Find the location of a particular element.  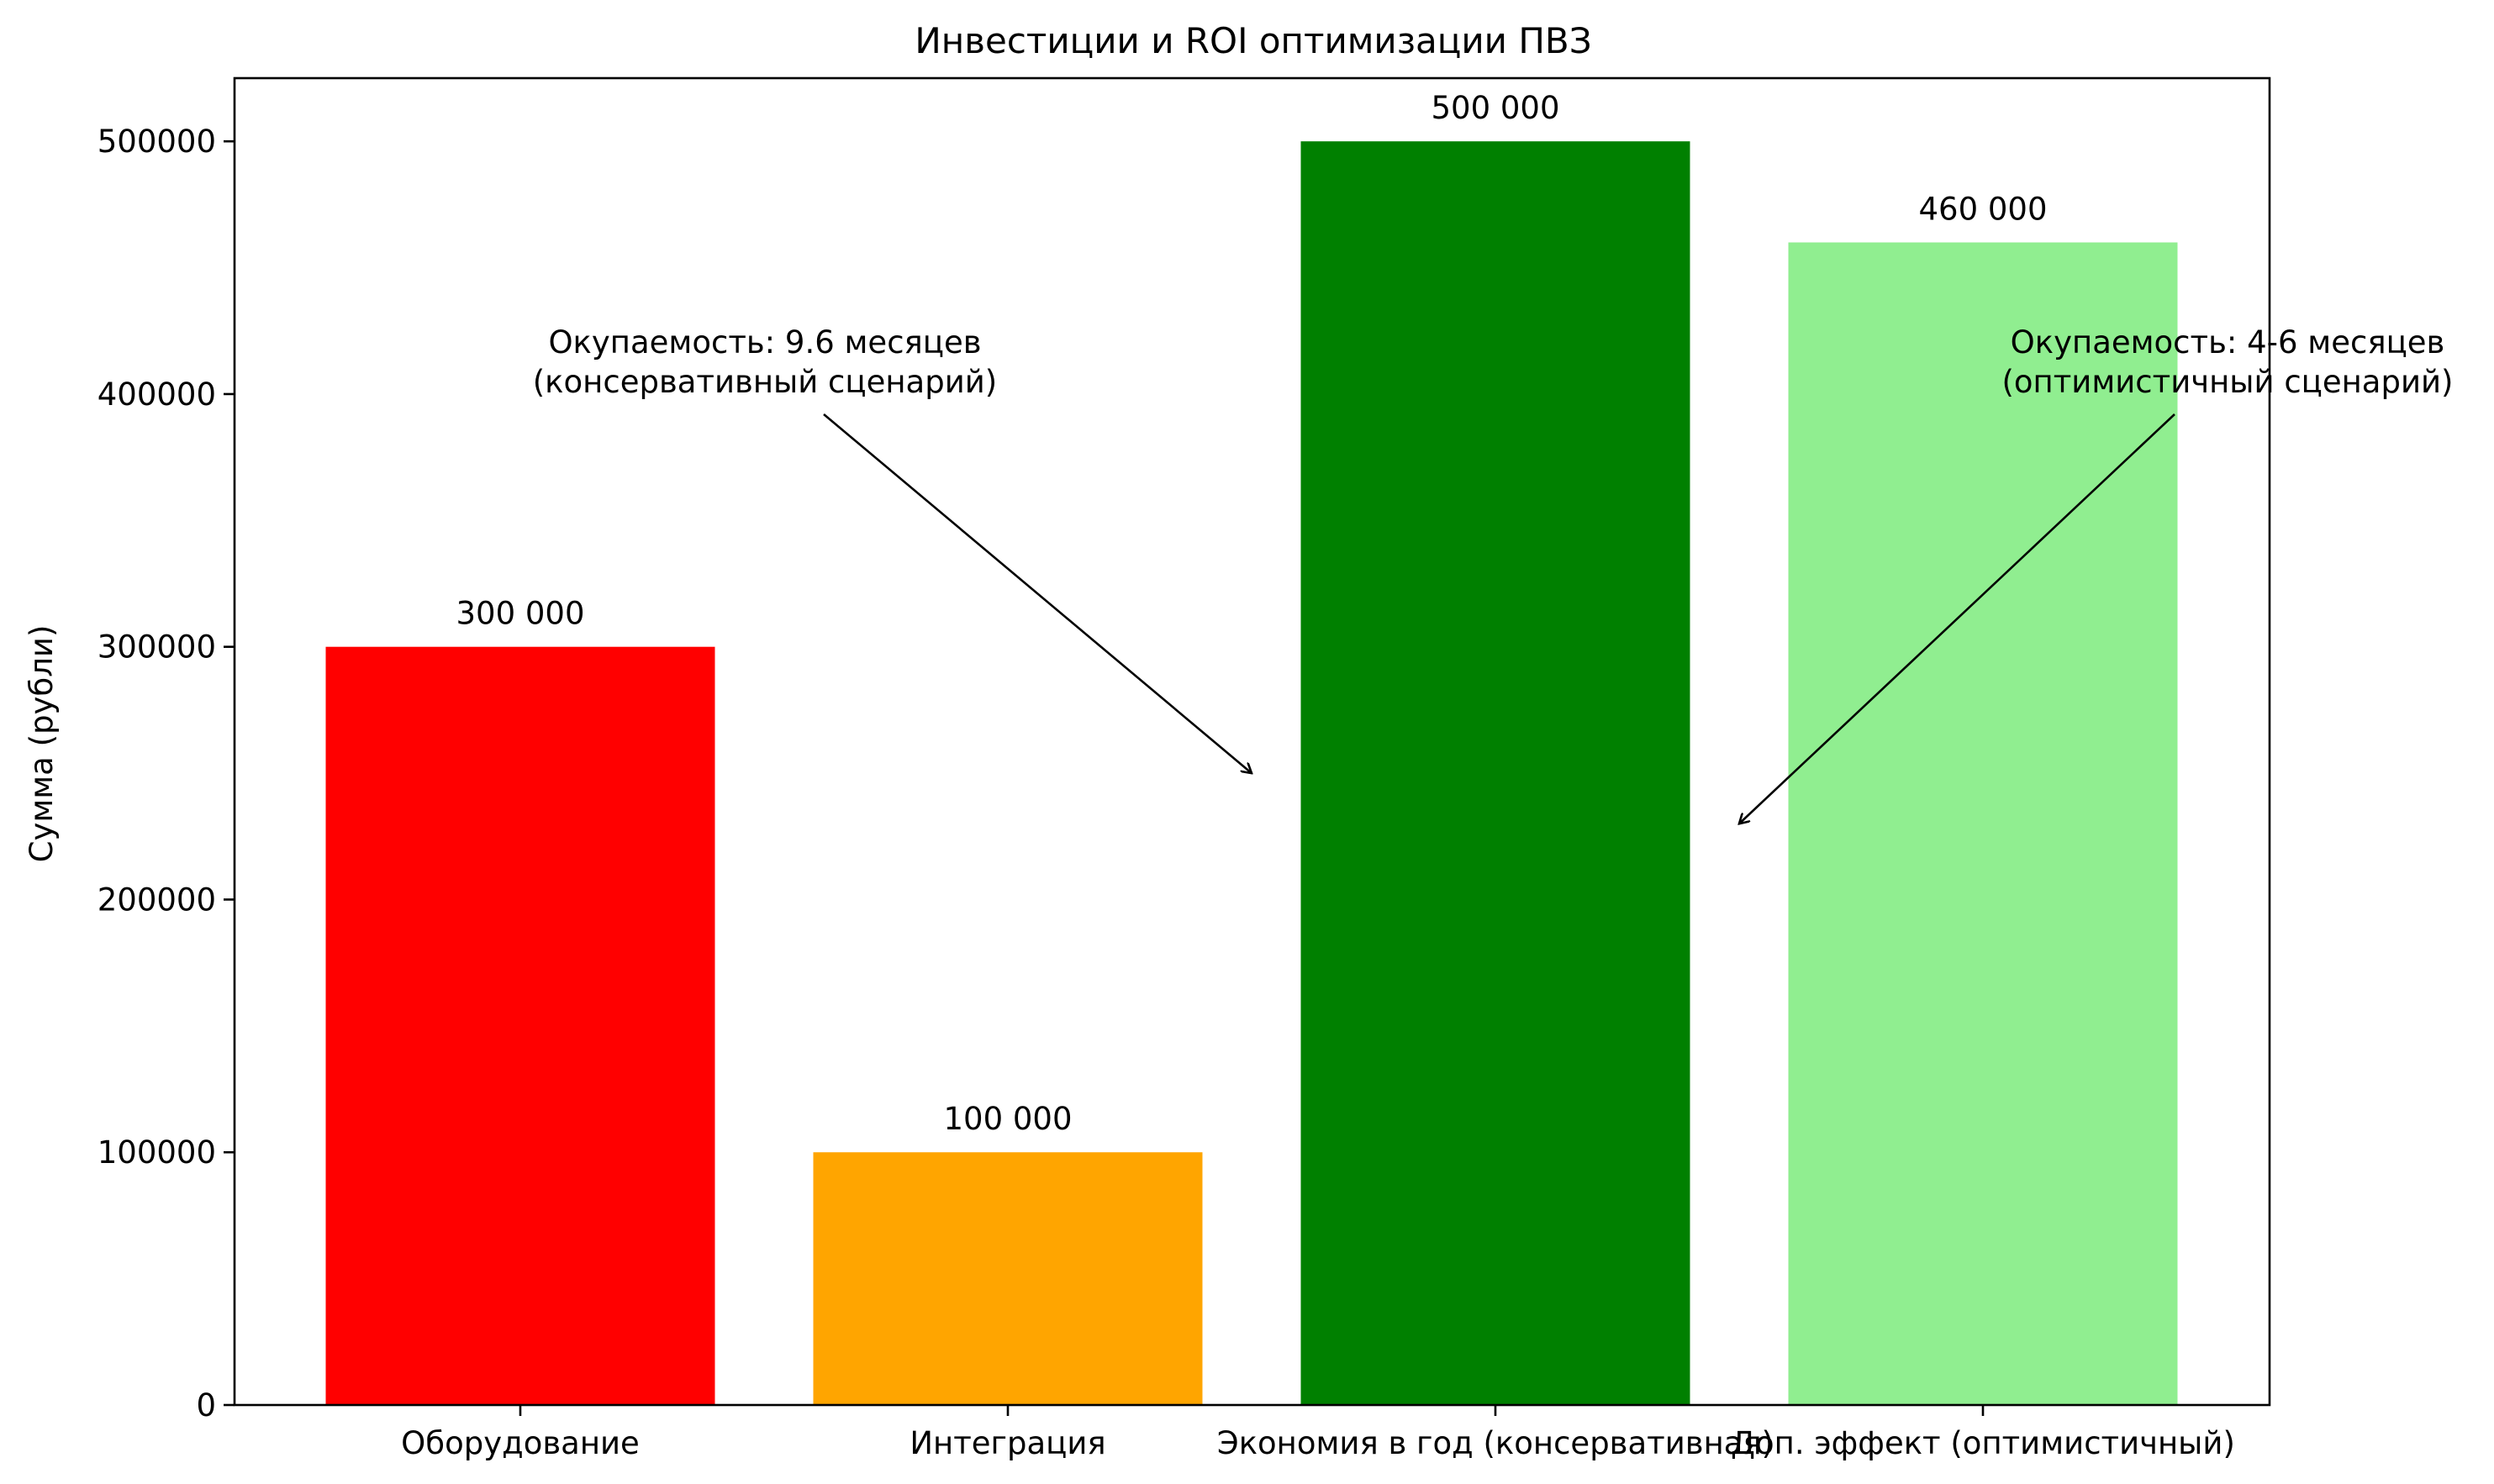

y-tick-label: 200000 is located at coordinates (157, 899).